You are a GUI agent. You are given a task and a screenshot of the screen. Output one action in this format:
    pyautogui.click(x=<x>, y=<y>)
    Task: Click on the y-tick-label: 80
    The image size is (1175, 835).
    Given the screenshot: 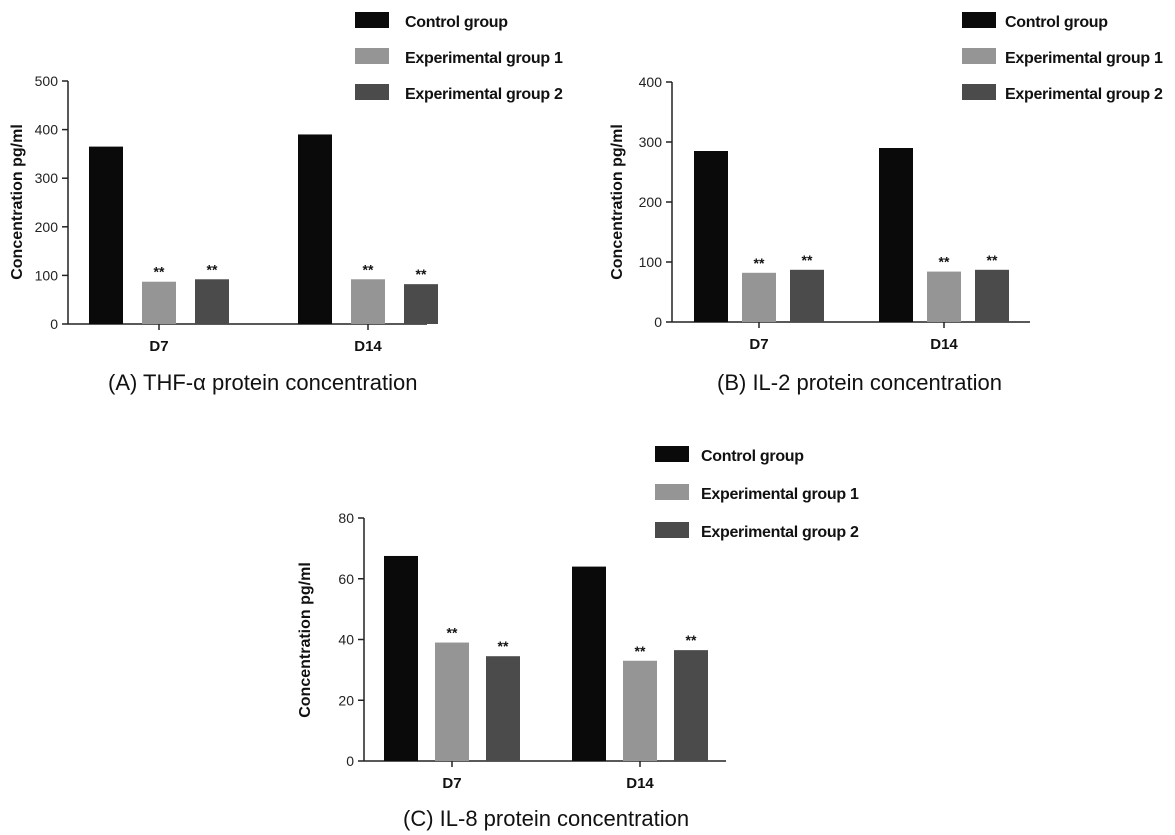 What is the action you would take?
    pyautogui.click(x=346, y=518)
    